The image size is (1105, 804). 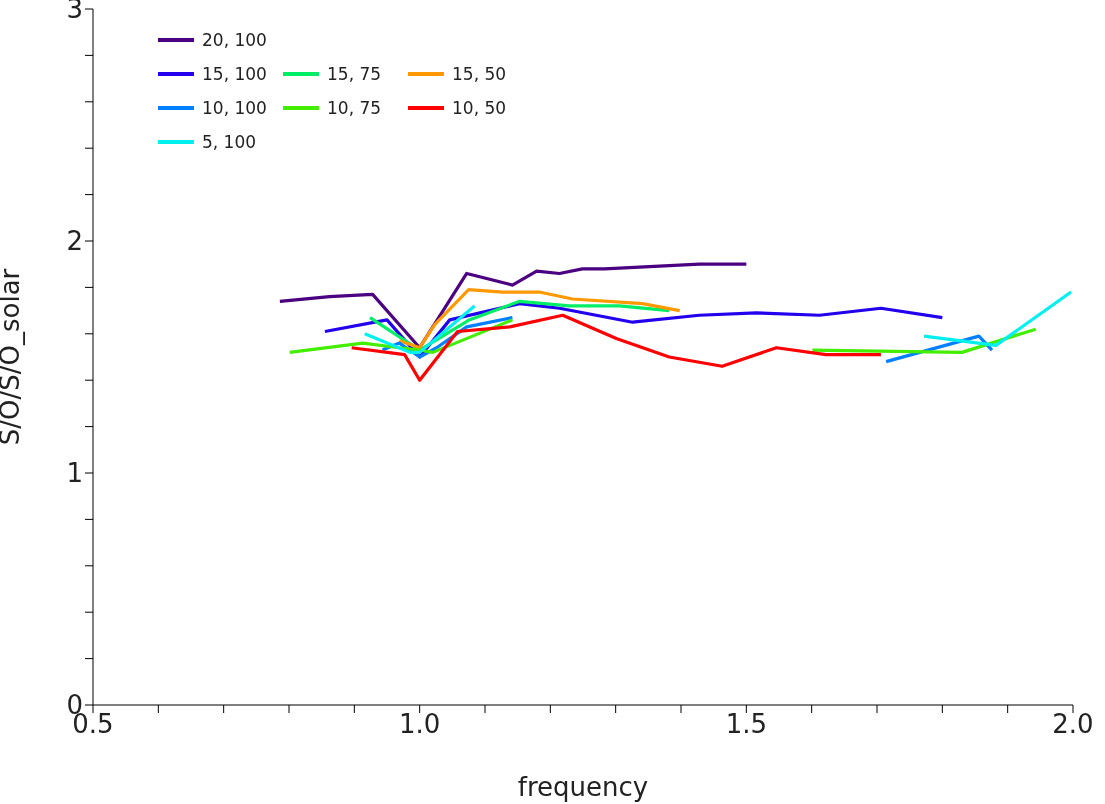 I want to click on y-tick-label: 2, so click(x=74, y=241).